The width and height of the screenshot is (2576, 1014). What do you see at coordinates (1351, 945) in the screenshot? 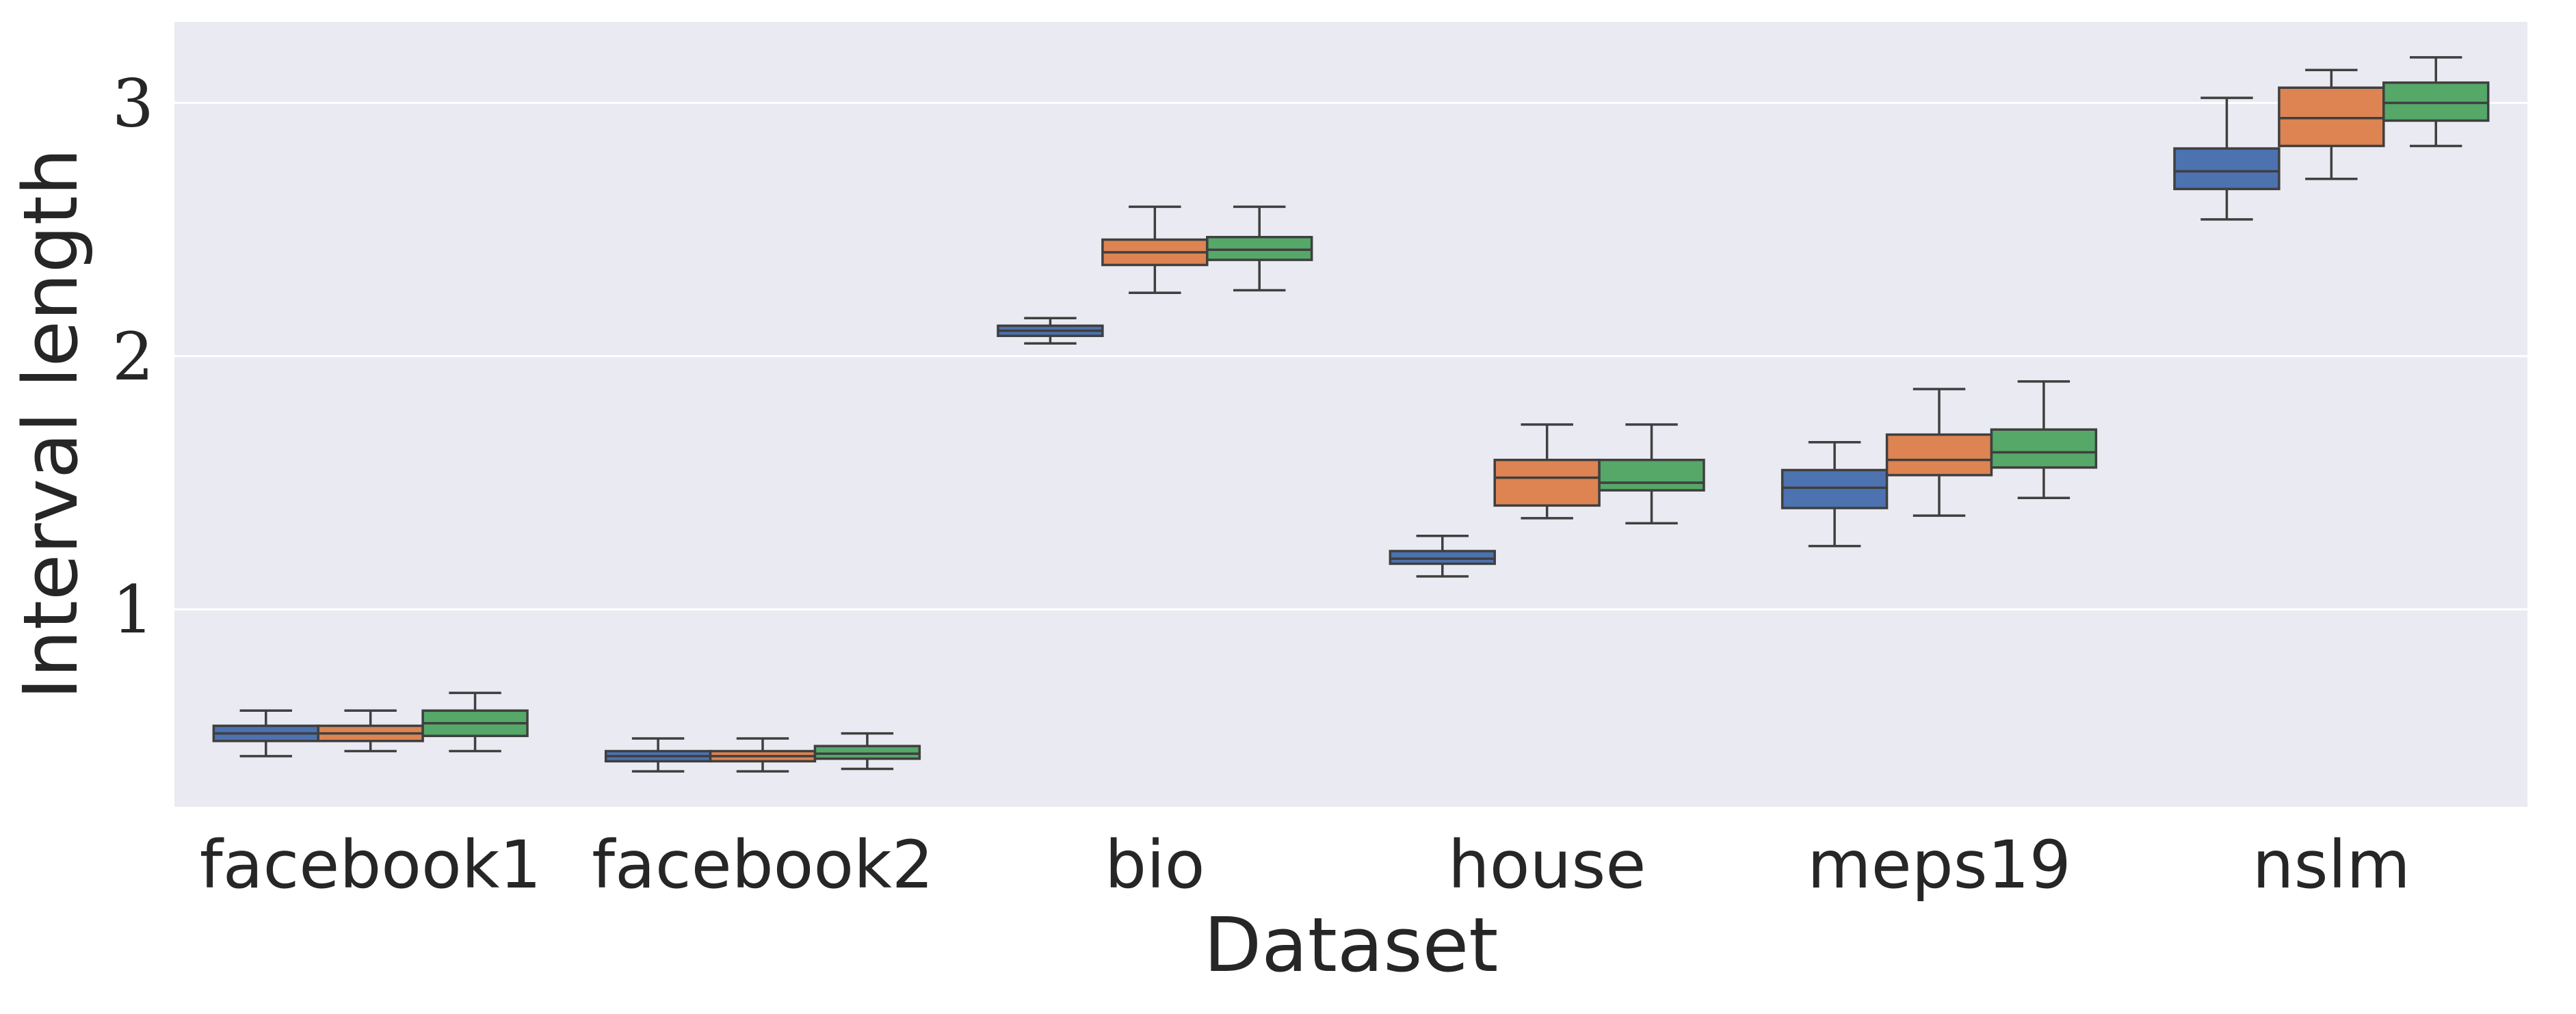
I see `x-axis-label: Dataset` at bounding box center [1351, 945].